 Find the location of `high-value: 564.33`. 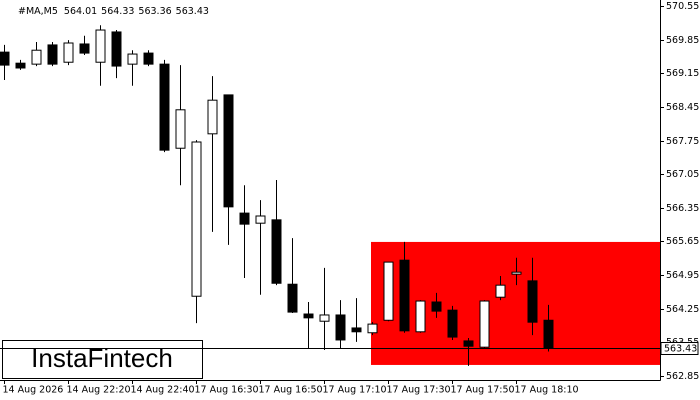

high-value: 564.33 is located at coordinates (117, 11).